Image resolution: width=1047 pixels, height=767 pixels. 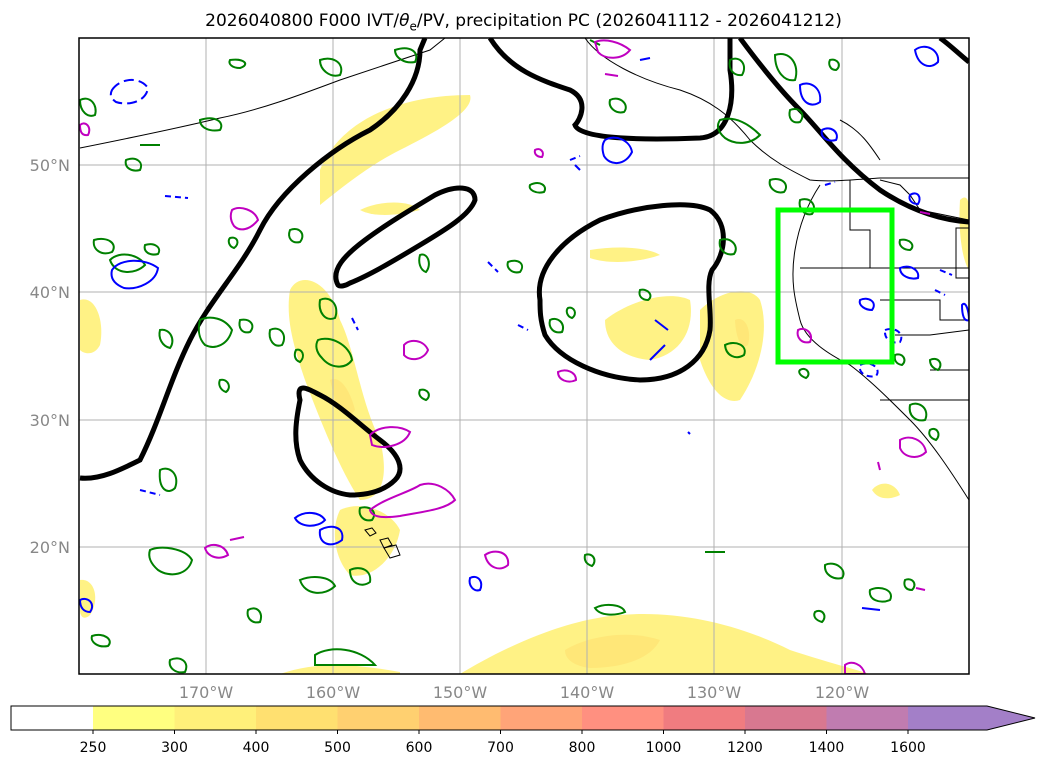 I want to click on colorbar-label-600: 600, so click(x=419, y=748).